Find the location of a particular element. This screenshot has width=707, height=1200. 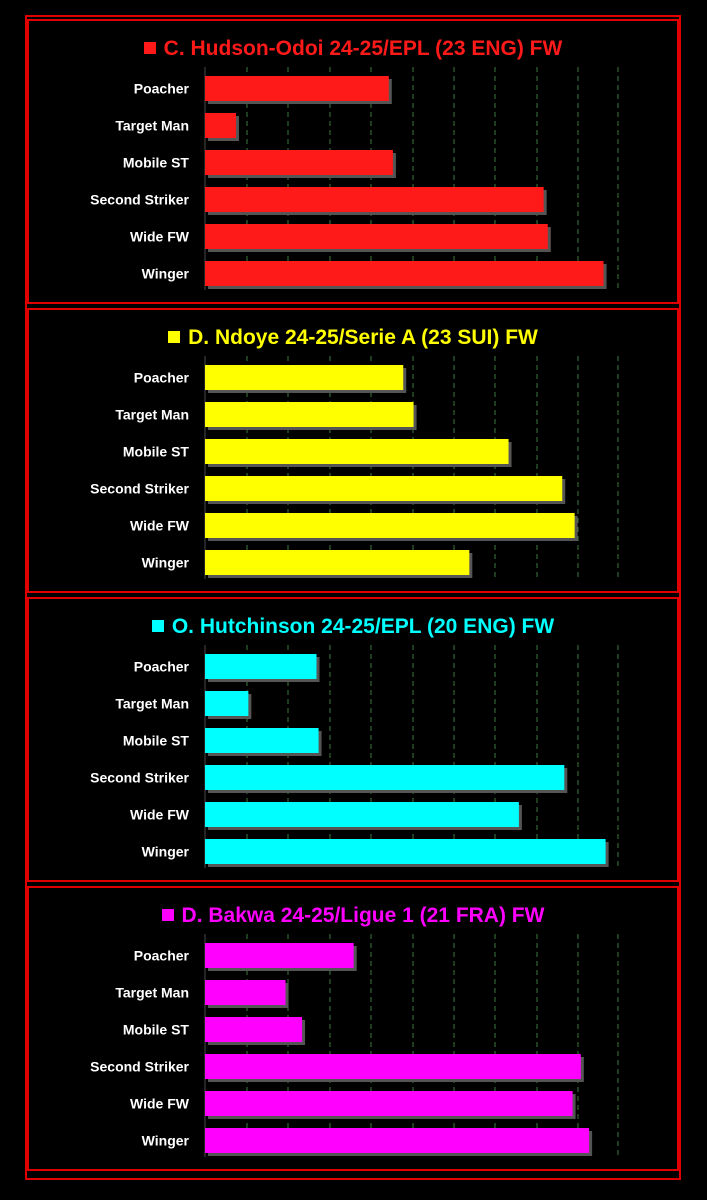

chart-title: D. Ndoye 24-25/Serie A (23 SUI) FW is located at coordinates (353, 338).